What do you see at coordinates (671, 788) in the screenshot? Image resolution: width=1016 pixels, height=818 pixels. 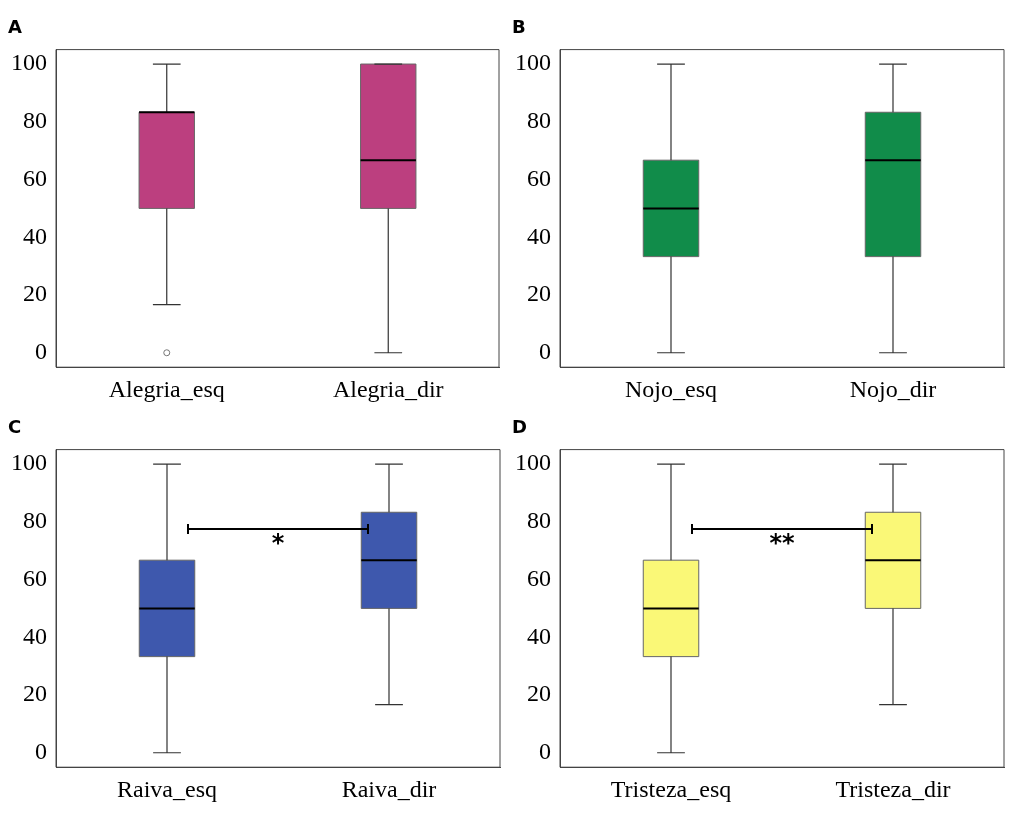 I see `x-tick-label: Tristeza_esq` at bounding box center [671, 788].